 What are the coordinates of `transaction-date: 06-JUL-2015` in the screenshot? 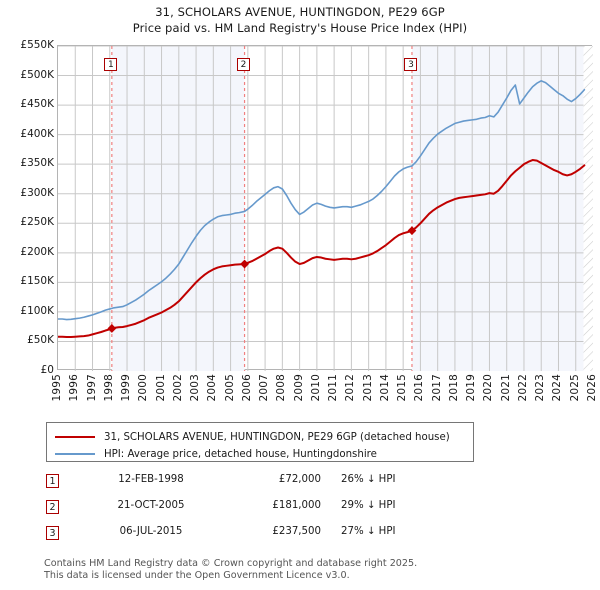 It's located at (151, 531).